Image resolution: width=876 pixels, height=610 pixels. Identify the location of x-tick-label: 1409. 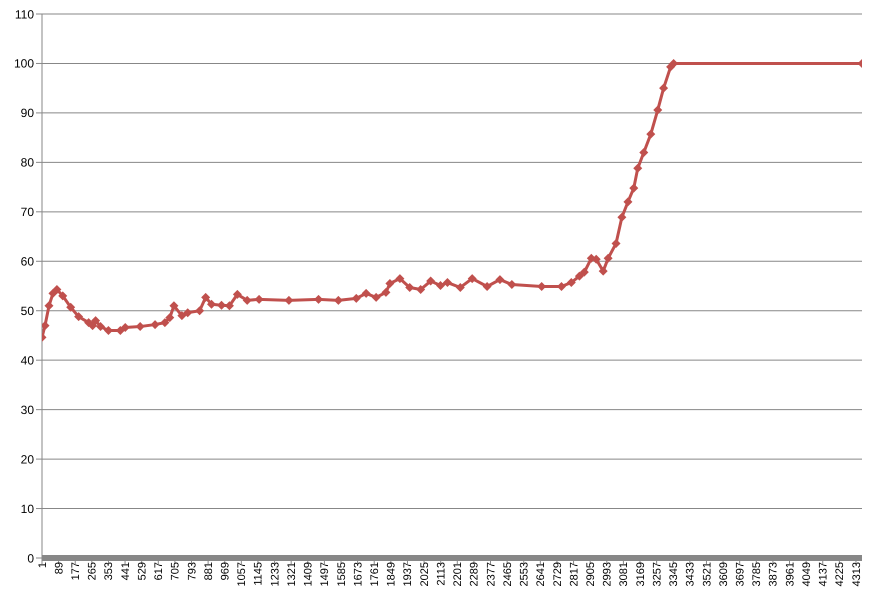
(308, 574).